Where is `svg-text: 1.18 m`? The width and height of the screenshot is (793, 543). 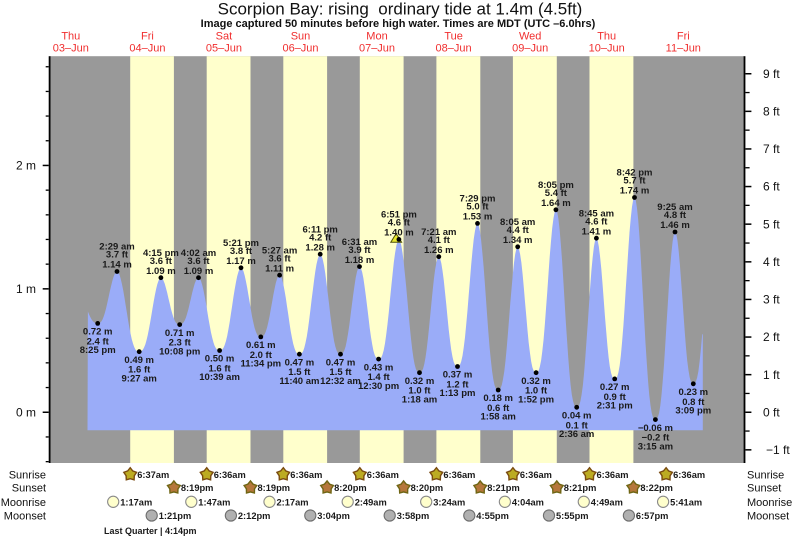
svg-text: 1.18 m is located at coordinates (360, 260).